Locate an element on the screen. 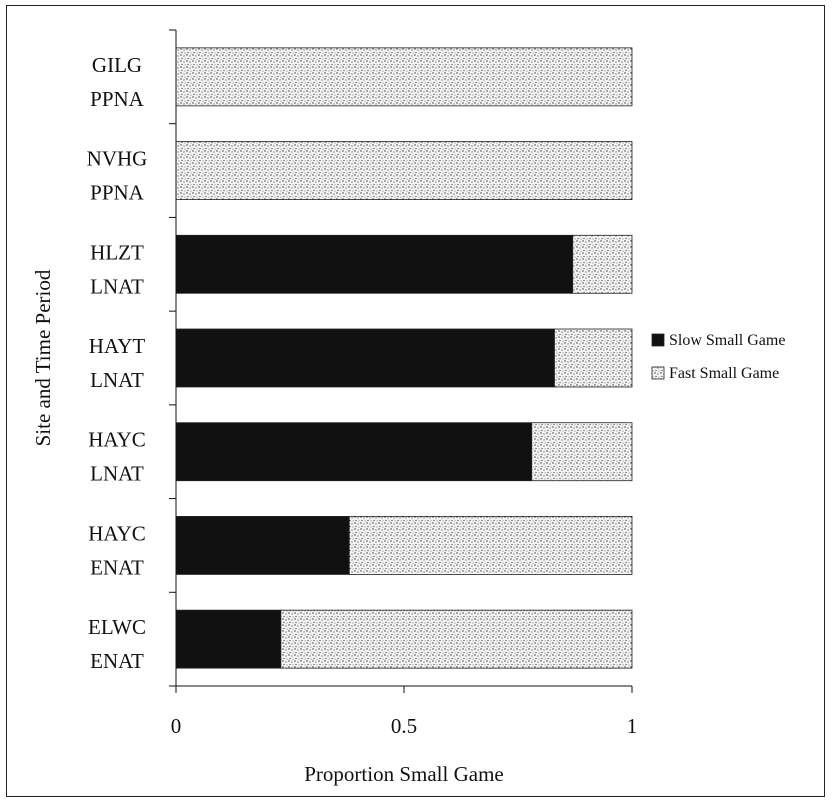 The width and height of the screenshot is (833, 803). x-tick-label: 0 is located at coordinates (176, 726).